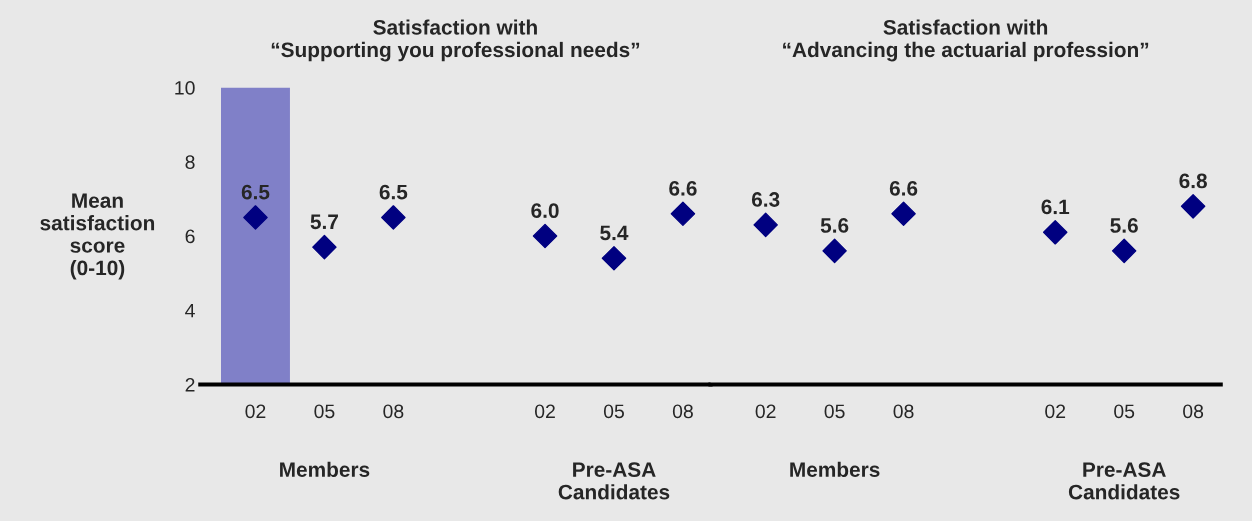  What do you see at coordinates (190, 310) in the screenshot?
I see `y-tick-label: 4` at bounding box center [190, 310].